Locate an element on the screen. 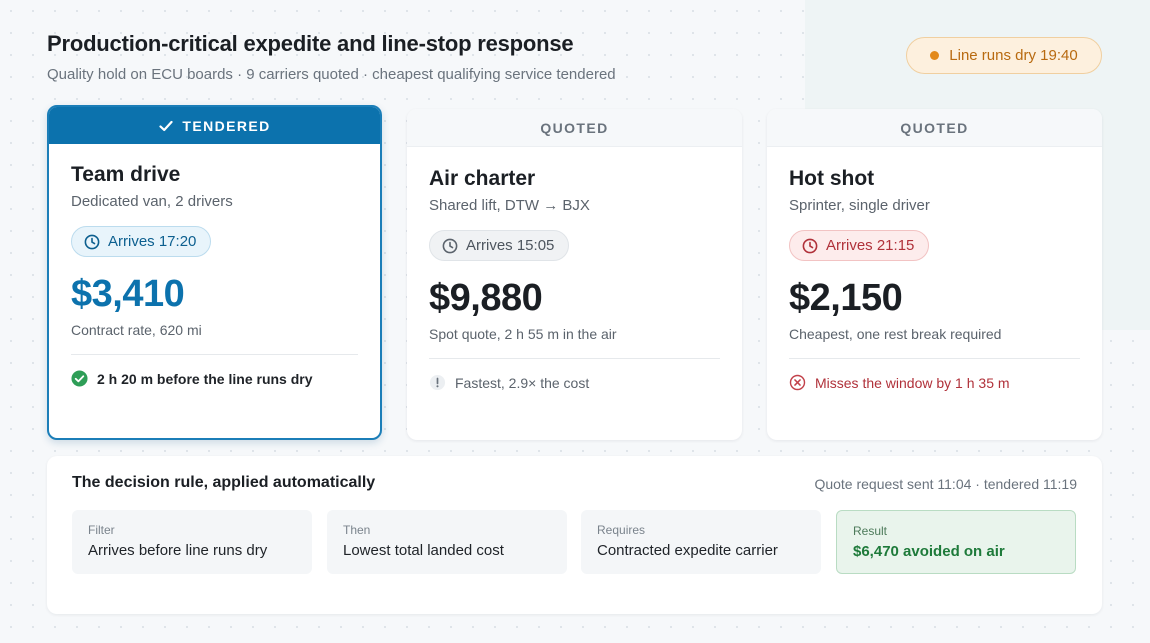  status-dot-icon is located at coordinates (935, 55).